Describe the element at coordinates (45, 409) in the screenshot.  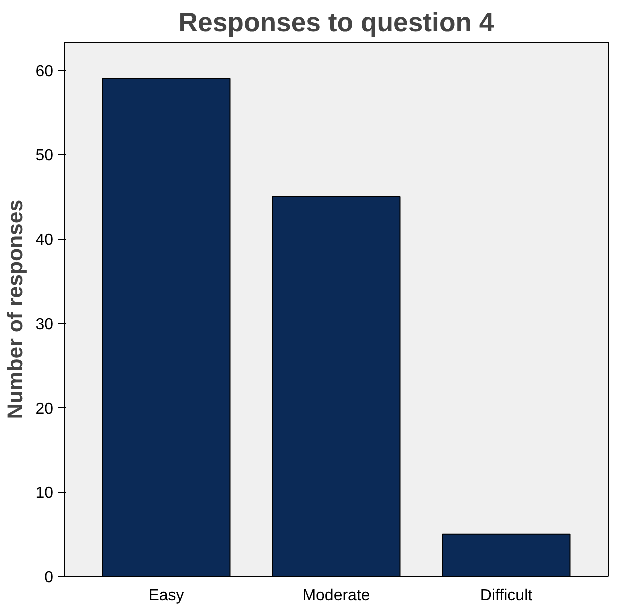
I see `y-tick-label: 20` at that location.